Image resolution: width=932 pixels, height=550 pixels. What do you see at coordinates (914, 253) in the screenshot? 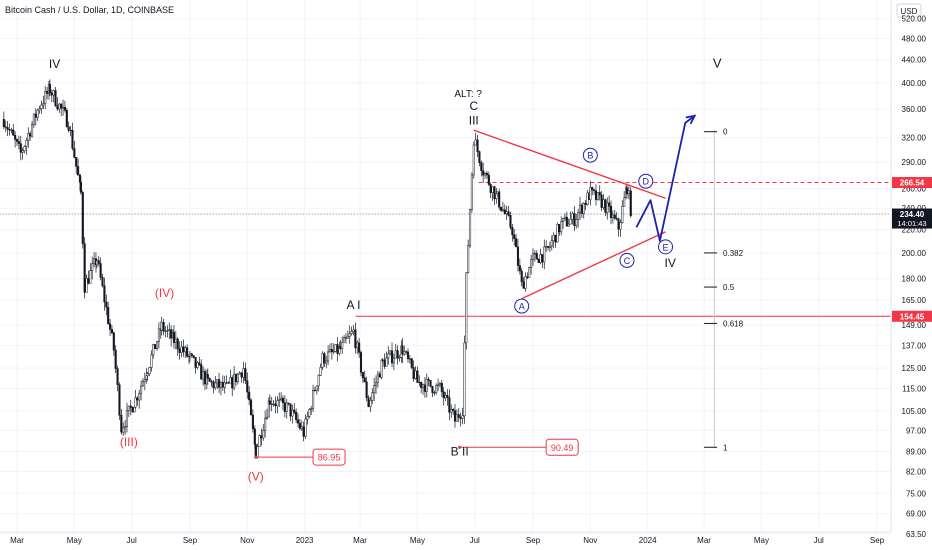
I see `y-tick-label: 200.00` at bounding box center [914, 253].